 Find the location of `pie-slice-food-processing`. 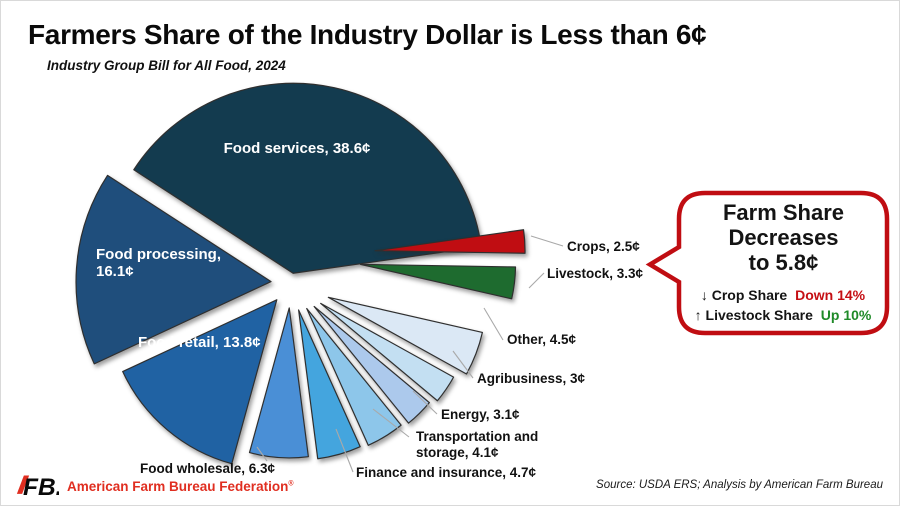

pie-slice-food-processing is located at coordinates (173, 269).